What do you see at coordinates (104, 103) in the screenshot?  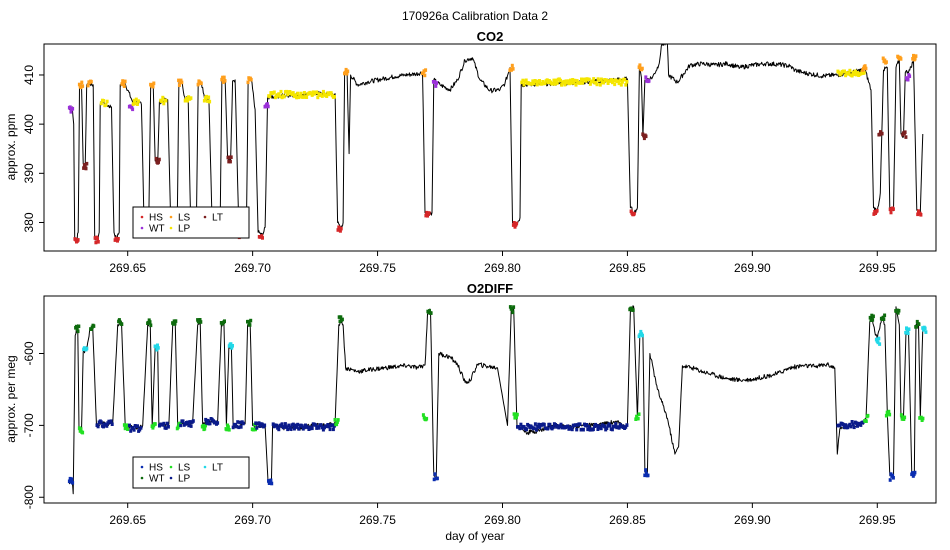 I see `co2-calibration-lp` at bounding box center [104, 103].